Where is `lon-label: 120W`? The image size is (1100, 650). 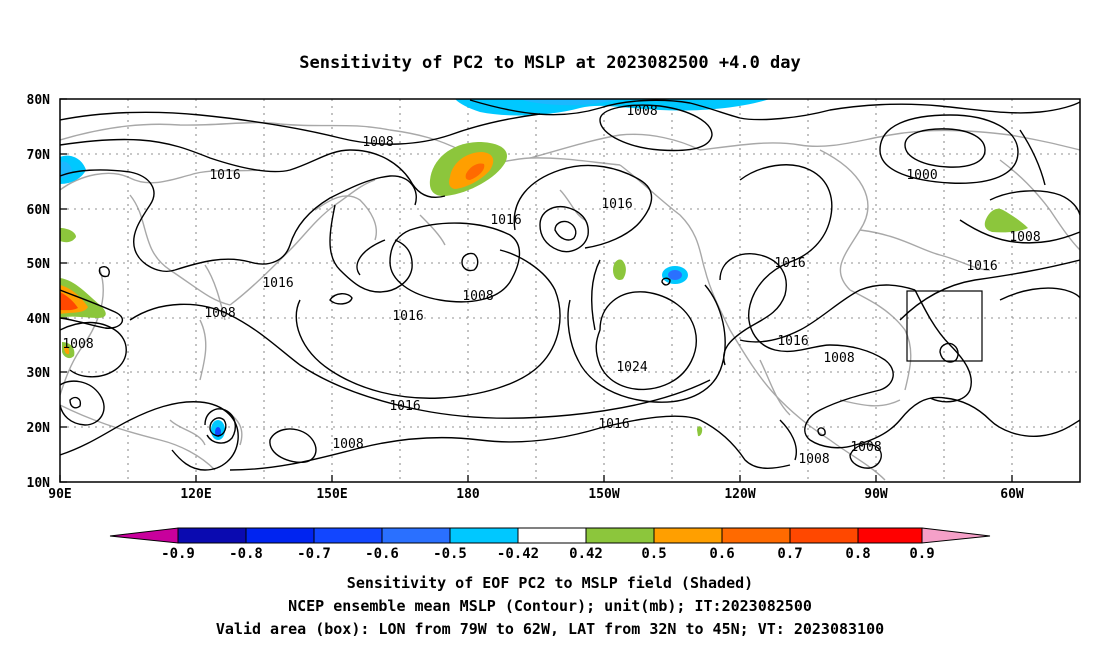 lon-label: 120W is located at coordinates (739, 494).